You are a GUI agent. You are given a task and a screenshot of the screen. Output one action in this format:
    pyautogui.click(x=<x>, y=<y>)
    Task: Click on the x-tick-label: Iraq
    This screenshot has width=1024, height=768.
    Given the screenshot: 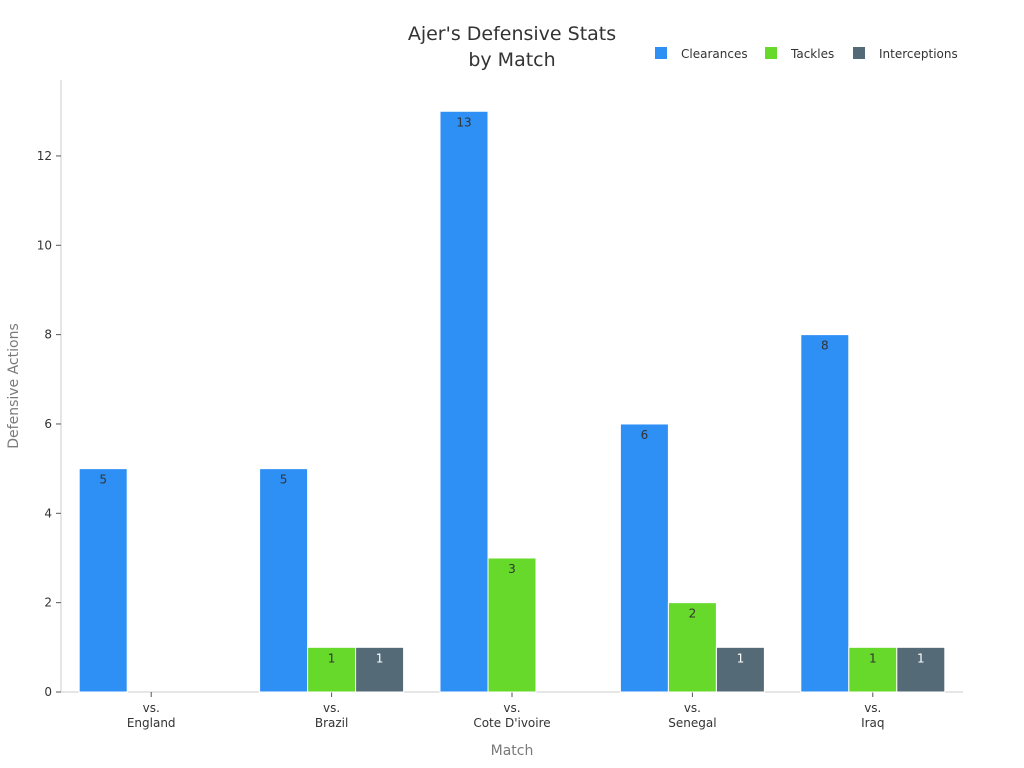 What is the action you would take?
    pyautogui.click(x=872, y=723)
    